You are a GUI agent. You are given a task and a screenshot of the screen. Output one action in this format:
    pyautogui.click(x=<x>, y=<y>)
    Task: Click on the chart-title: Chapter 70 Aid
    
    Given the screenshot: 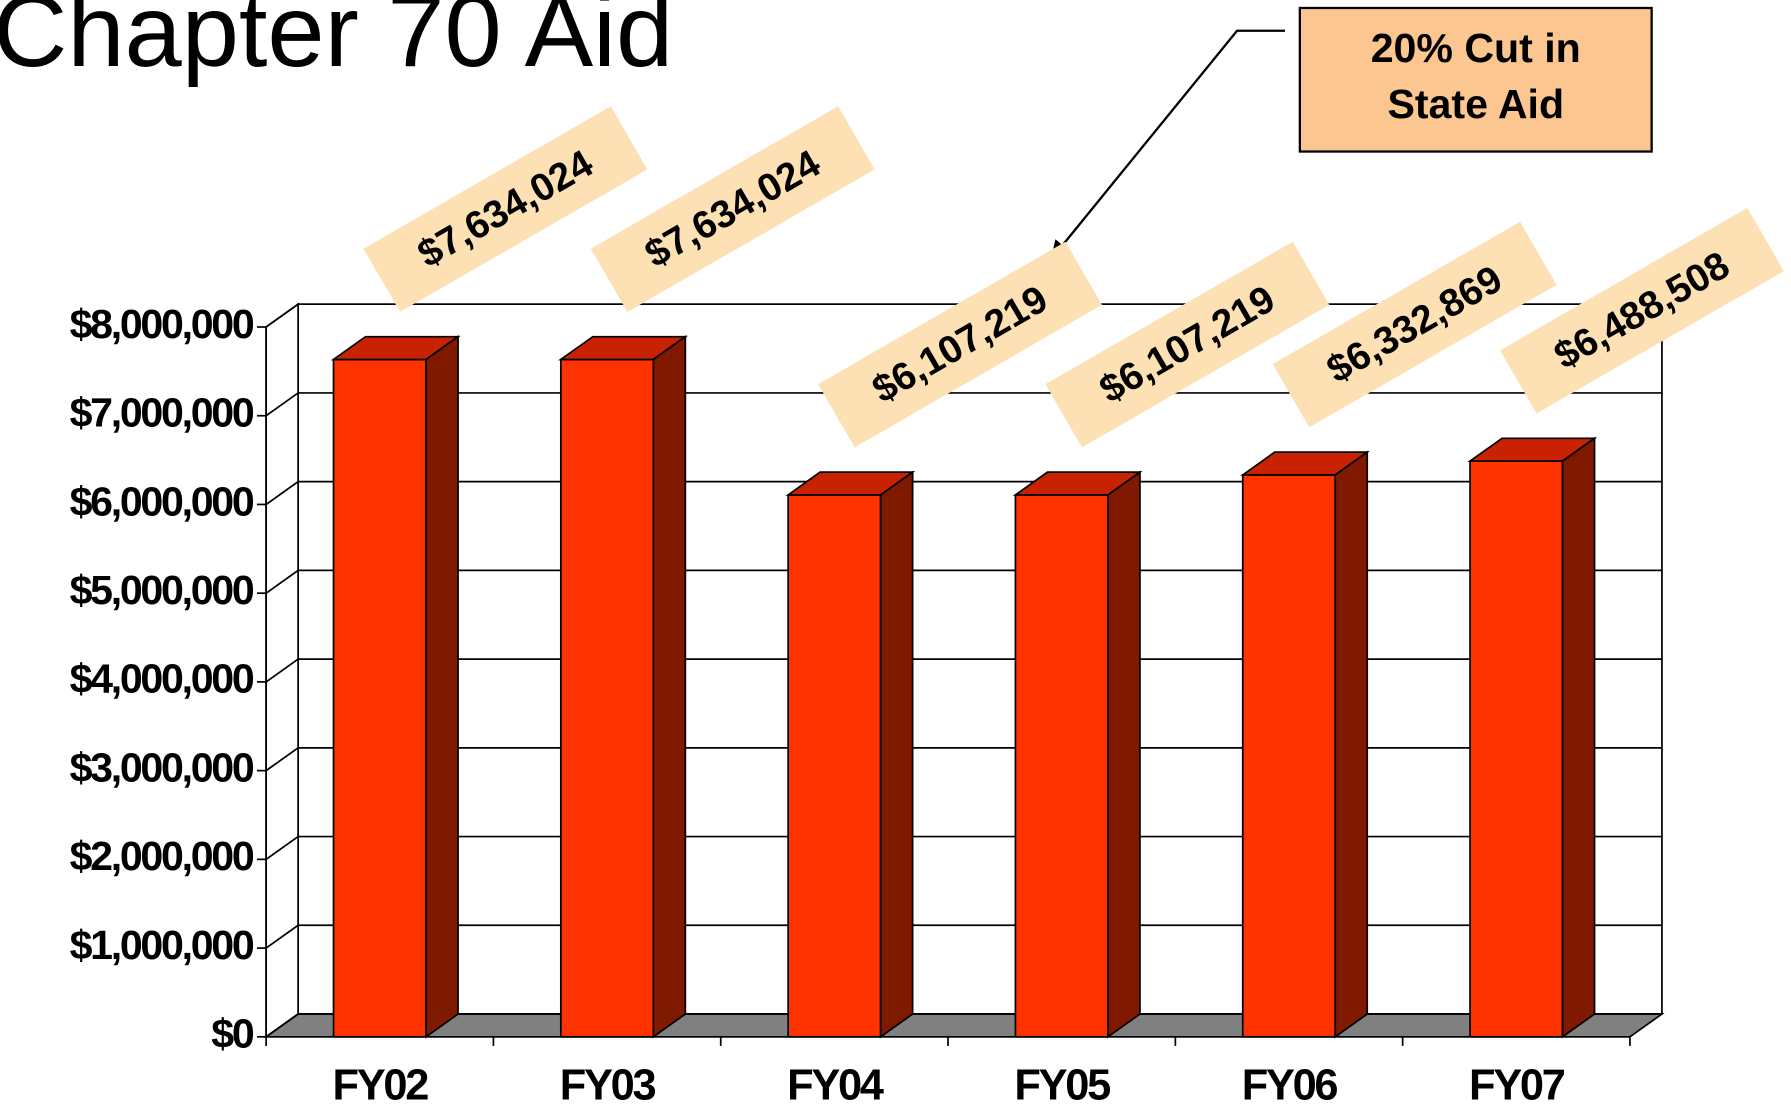 What is the action you would take?
    pyautogui.click(x=336, y=44)
    